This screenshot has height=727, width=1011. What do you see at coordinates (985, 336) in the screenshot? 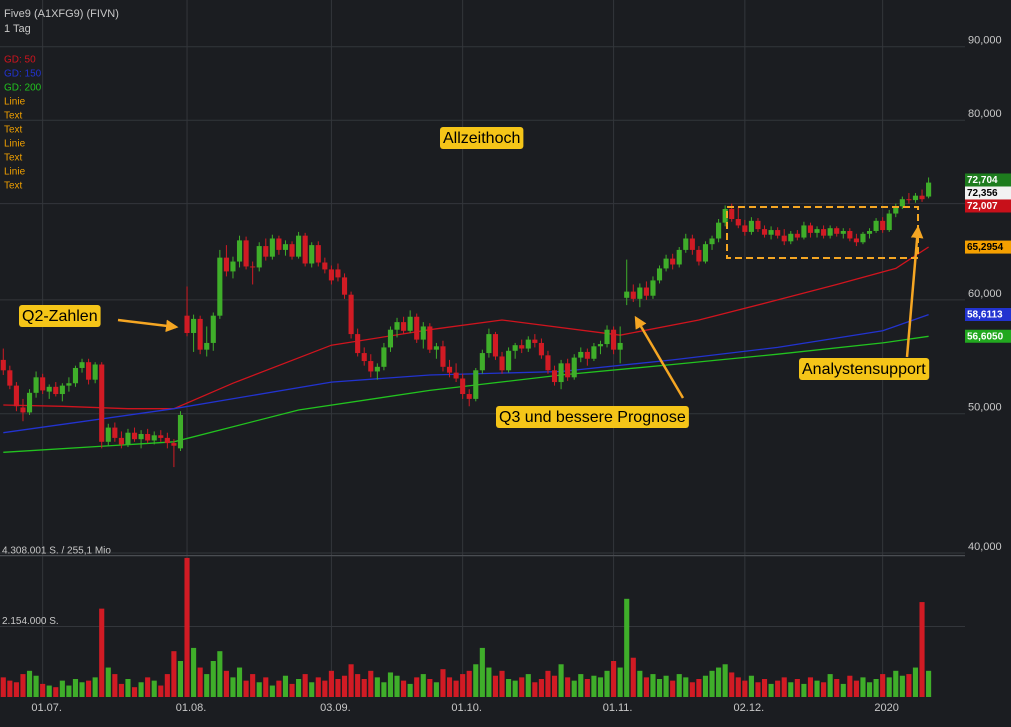
I see `price-label: 56,6050` at bounding box center [985, 336].